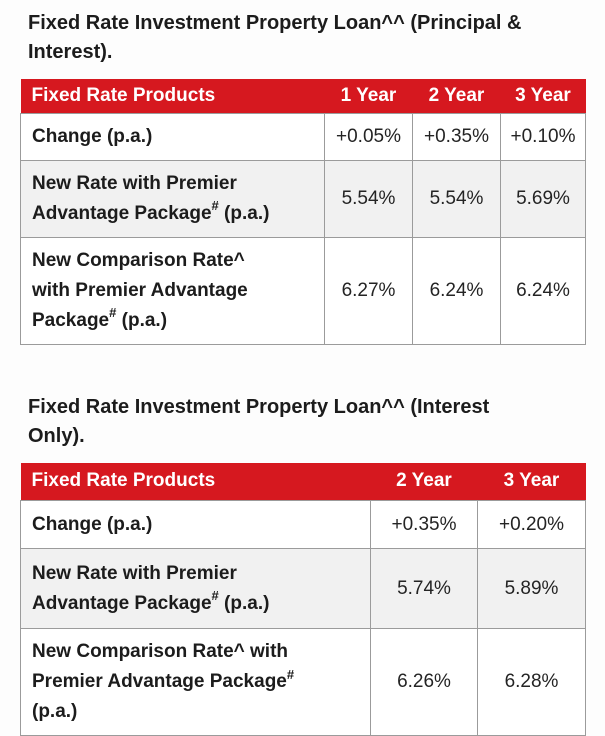 This screenshot has height=736, width=605. What do you see at coordinates (543, 290) in the screenshot?
I see `comparison-rate-3-year-value: 6.24%` at bounding box center [543, 290].